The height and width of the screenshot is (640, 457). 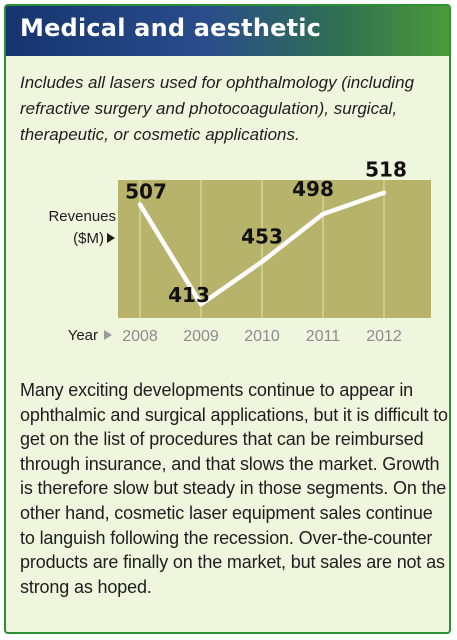 I want to click on data-label: 413, so click(x=189, y=295).